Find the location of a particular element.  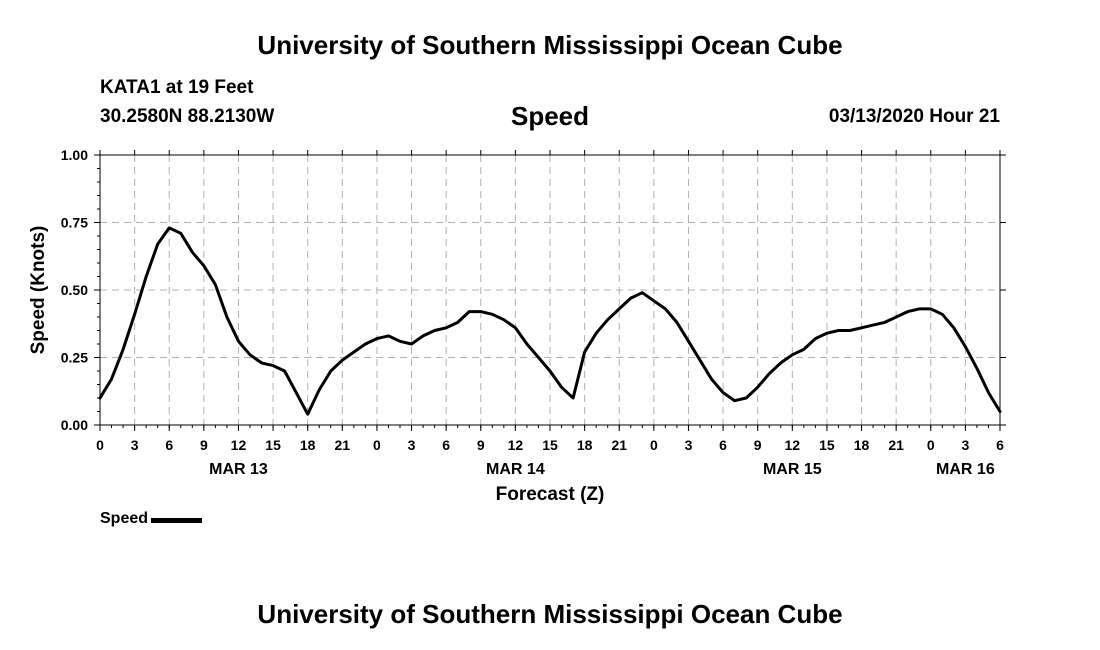

station-coordinates: 30.2580N 88.2130W is located at coordinates (187, 116).